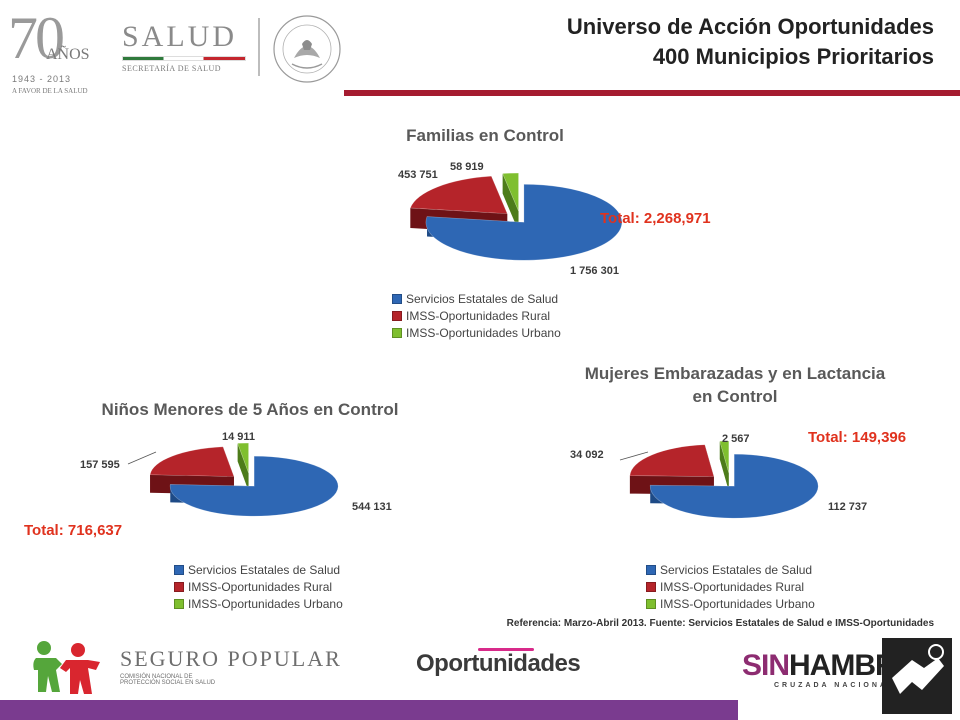 The image size is (960, 720). Describe the element at coordinates (238, 437) in the screenshot. I see `data-label-slice-urbano: 14 911` at that location.